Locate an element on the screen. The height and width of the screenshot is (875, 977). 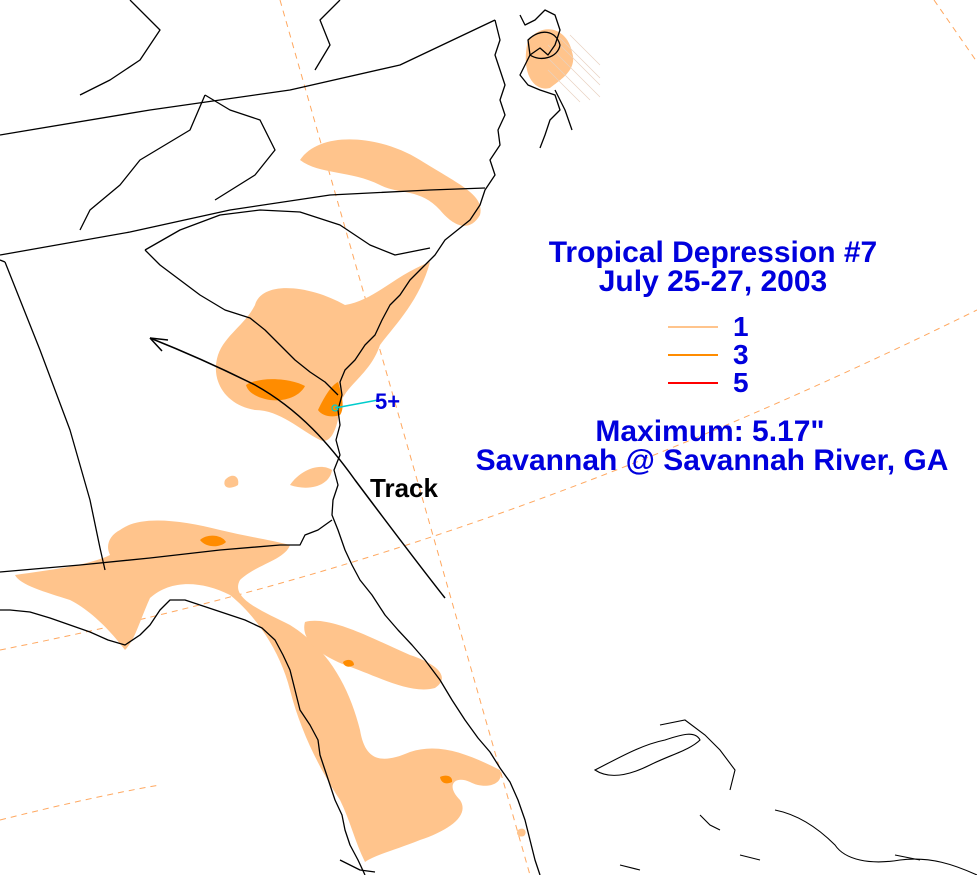
legend-label-1: 1 is located at coordinates (741, 326).